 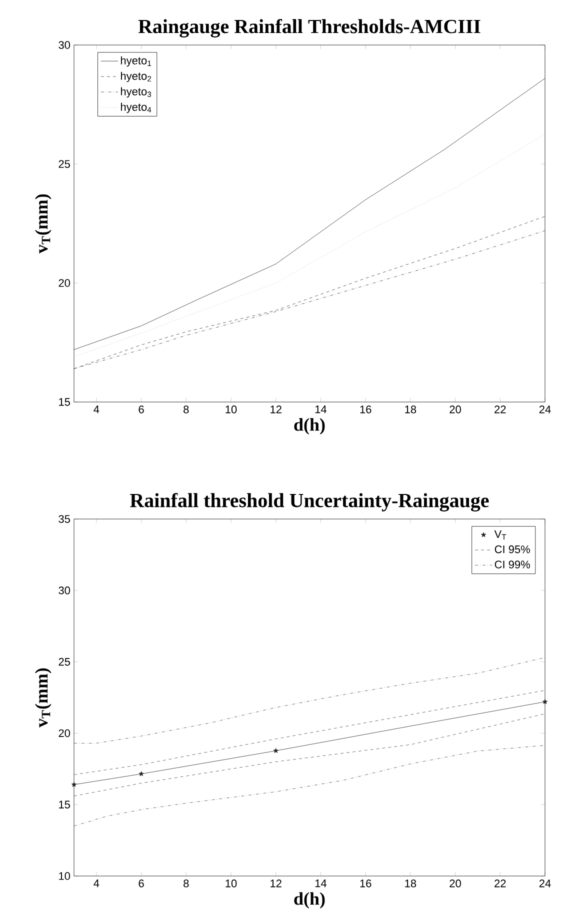 I want to click on legend-label: CI 99%, so click(x=512, y=564).